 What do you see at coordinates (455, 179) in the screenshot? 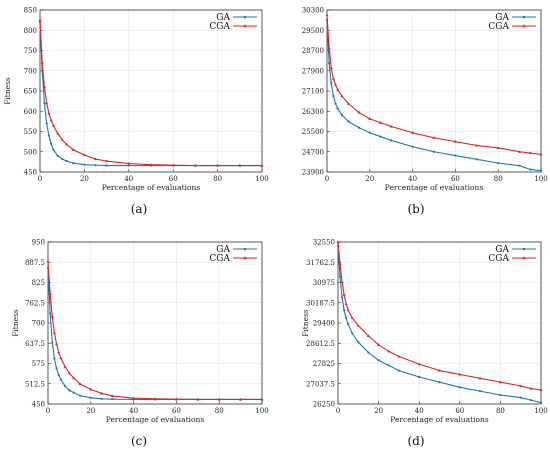
I see `x-tick-label: 60` at bounding box center [455, 179].